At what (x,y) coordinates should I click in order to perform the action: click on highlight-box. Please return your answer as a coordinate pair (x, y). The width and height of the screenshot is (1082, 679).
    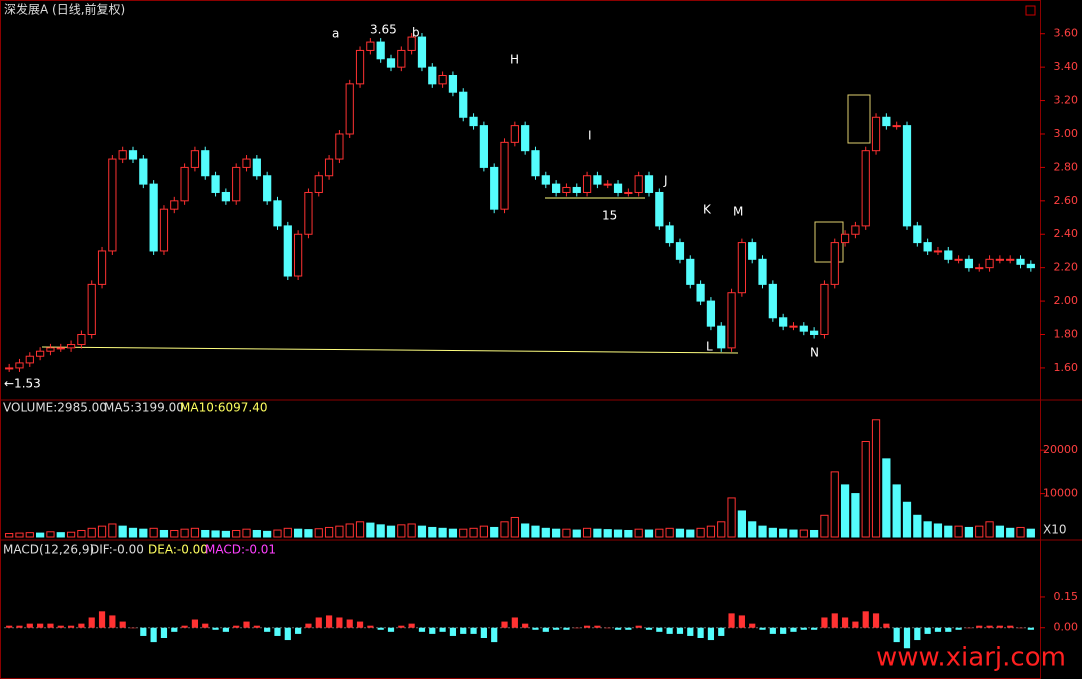
    Looking at the image, I should click on (859, 119).